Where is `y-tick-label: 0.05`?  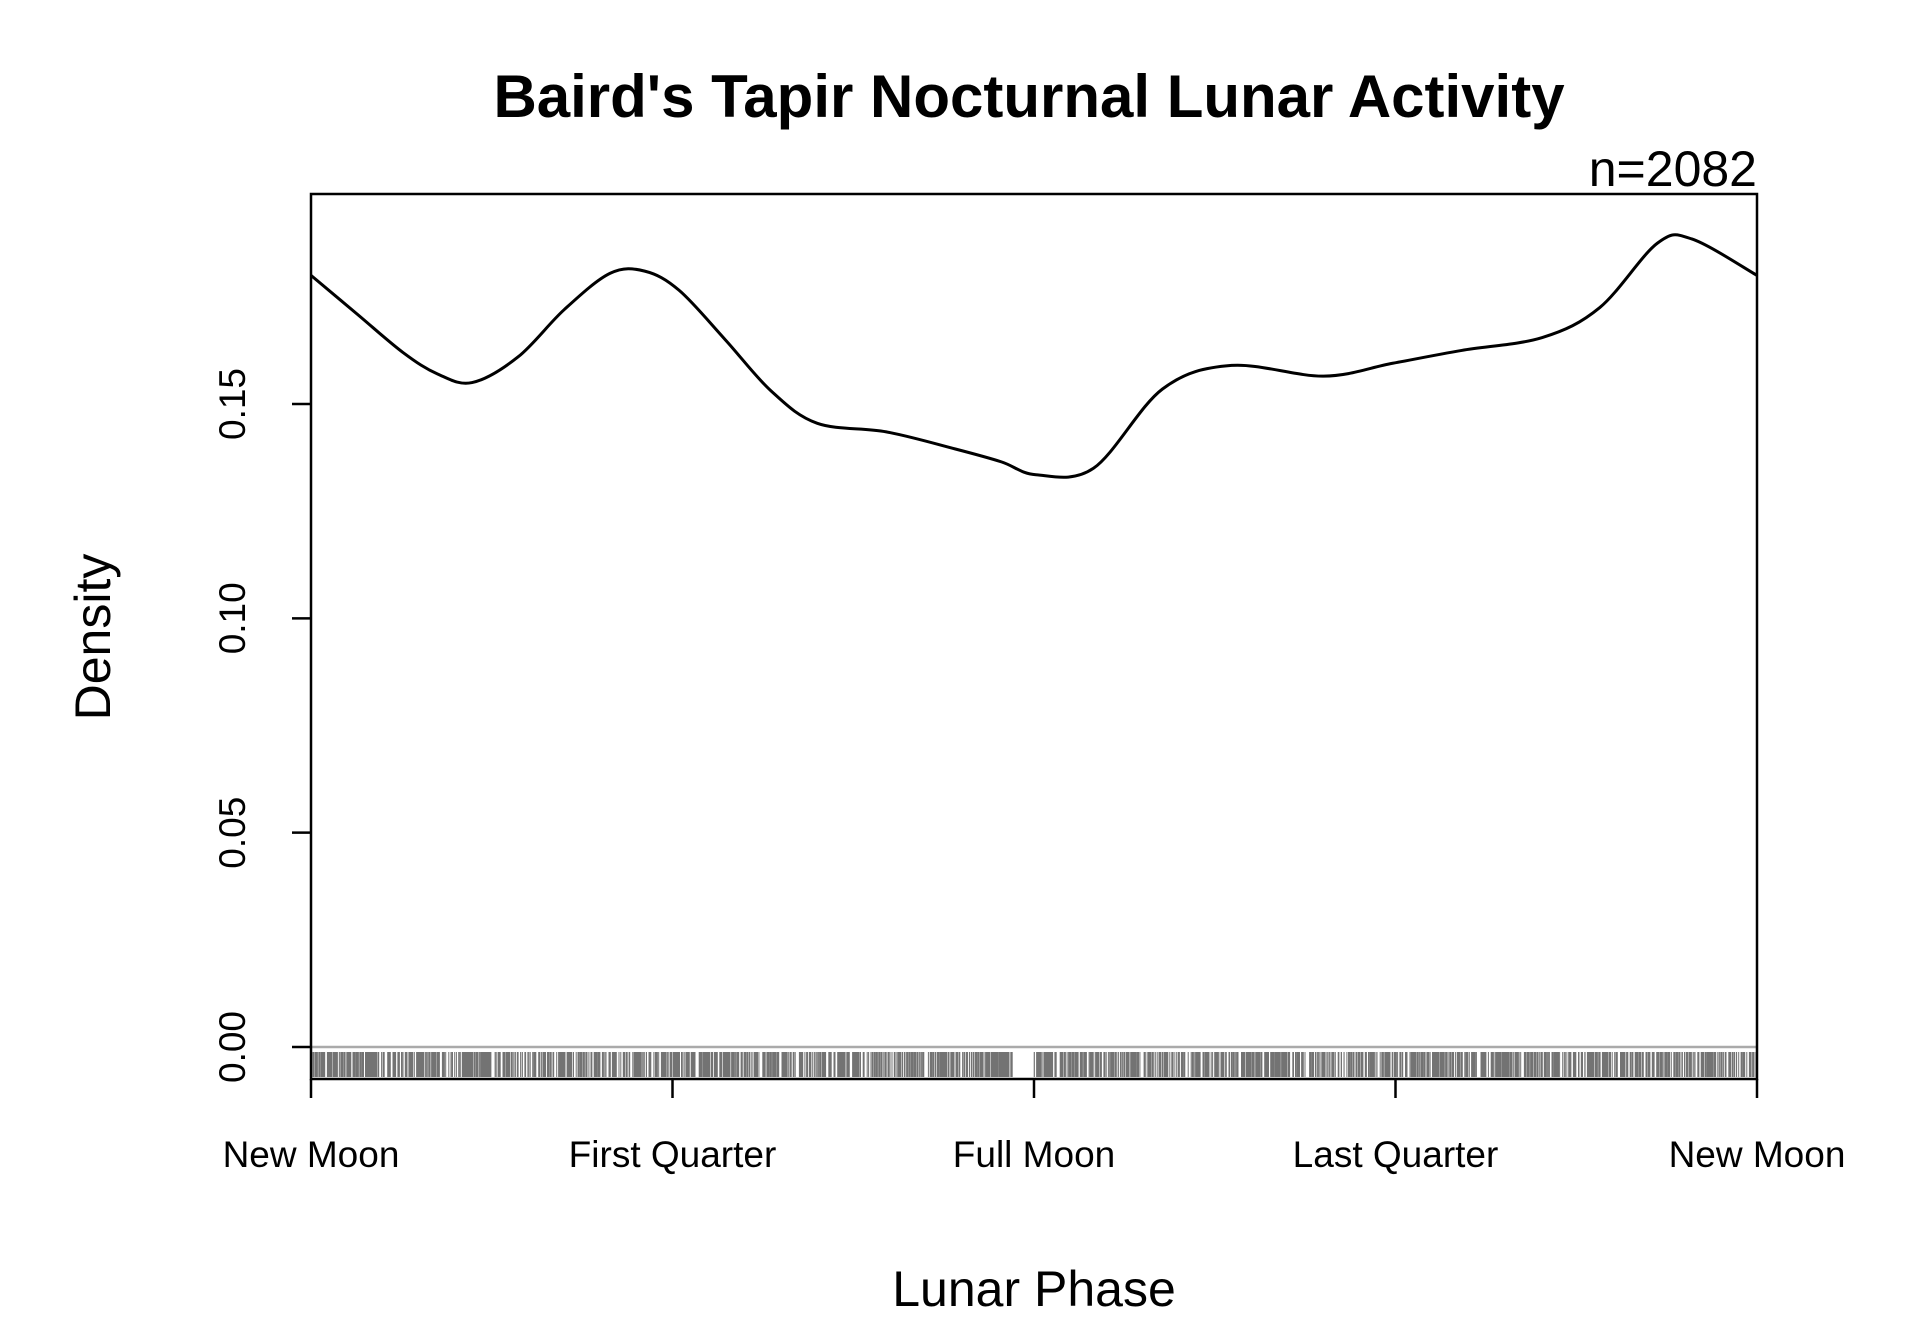
y-tick-label: 0.05 is located at coordinates (232, 833).